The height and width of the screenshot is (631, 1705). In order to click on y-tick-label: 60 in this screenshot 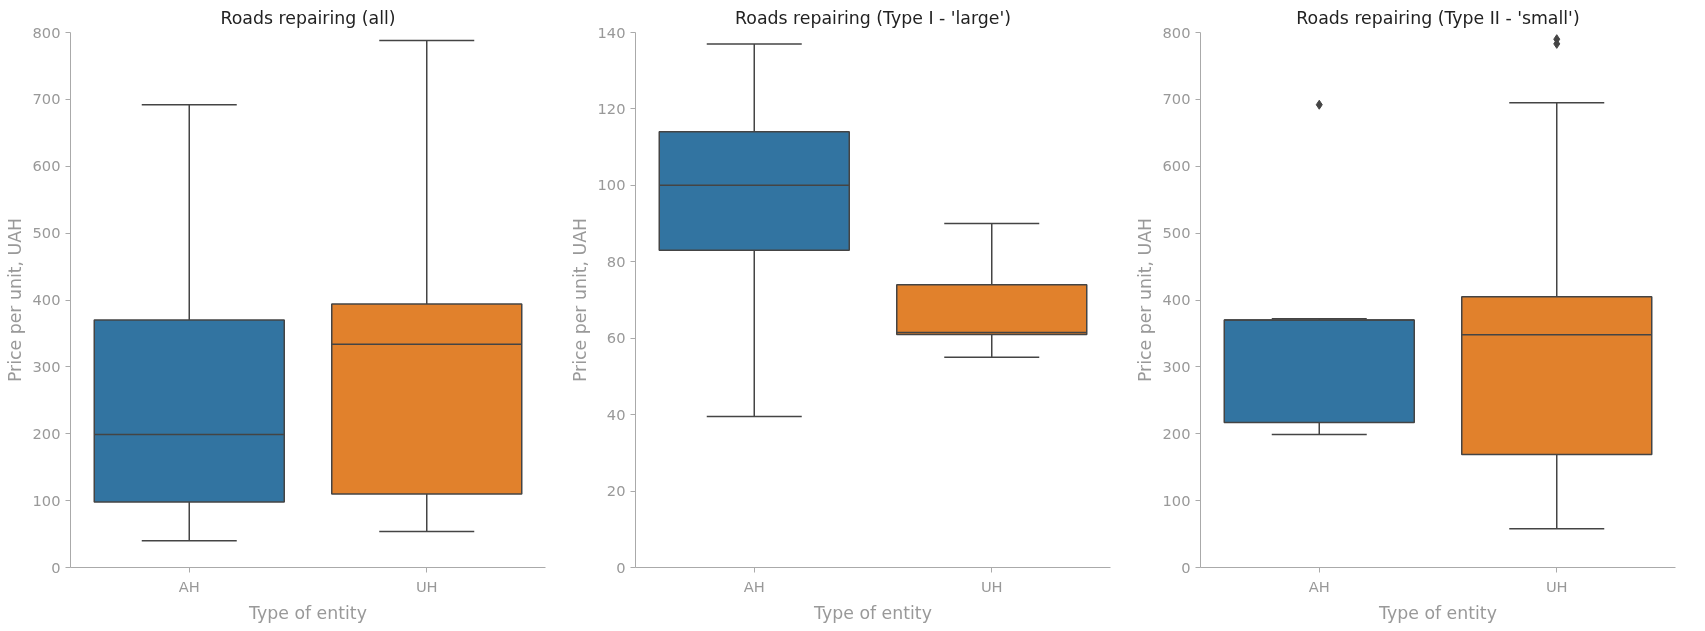, I will do `click(616, 338)`.